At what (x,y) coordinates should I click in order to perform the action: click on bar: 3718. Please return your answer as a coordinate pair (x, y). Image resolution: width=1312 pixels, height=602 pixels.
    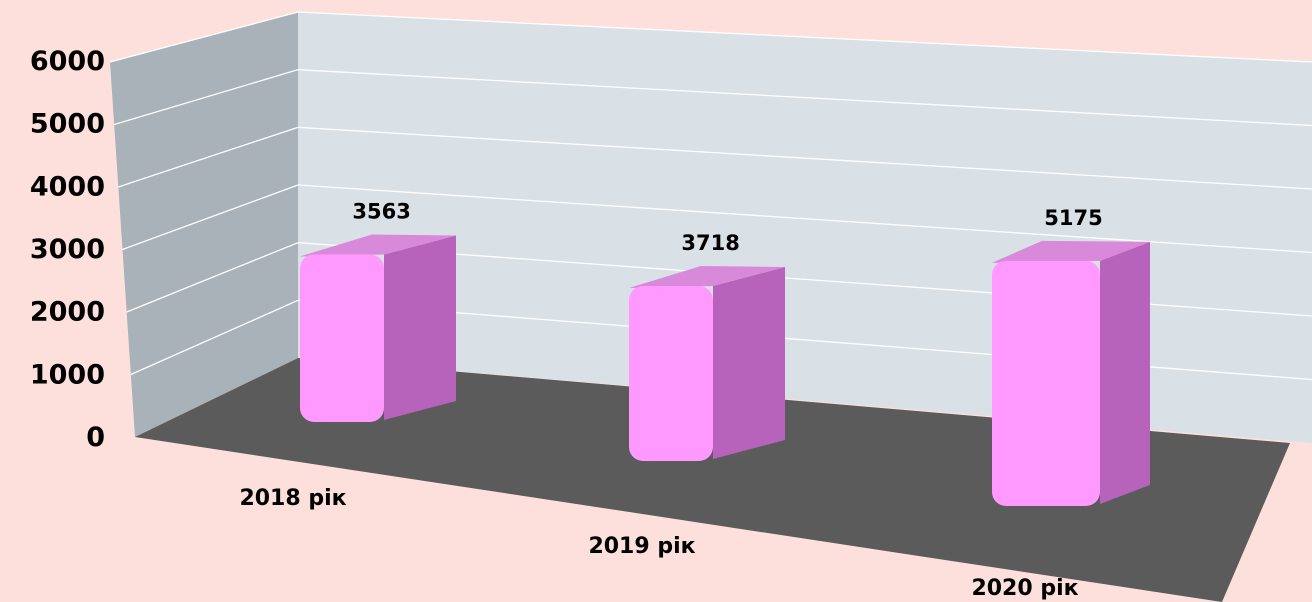
    Looking at the image, I should click on (707, 346).